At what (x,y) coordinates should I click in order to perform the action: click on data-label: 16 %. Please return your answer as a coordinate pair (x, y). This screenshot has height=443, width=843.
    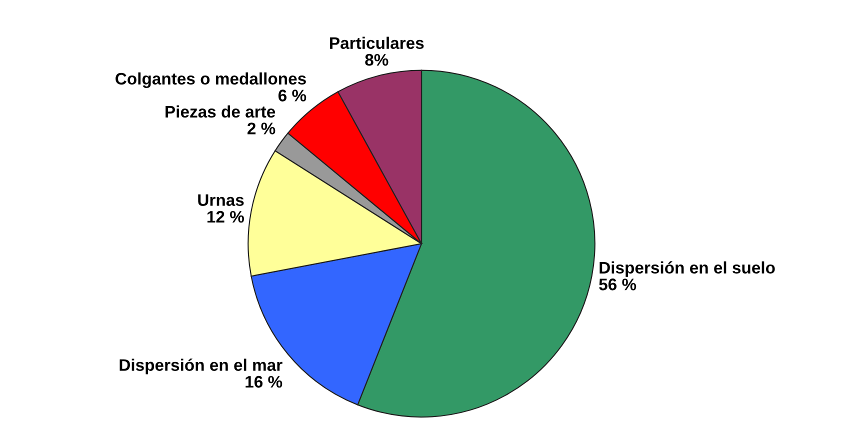
    Looking at the image, I should click on (264, 382).